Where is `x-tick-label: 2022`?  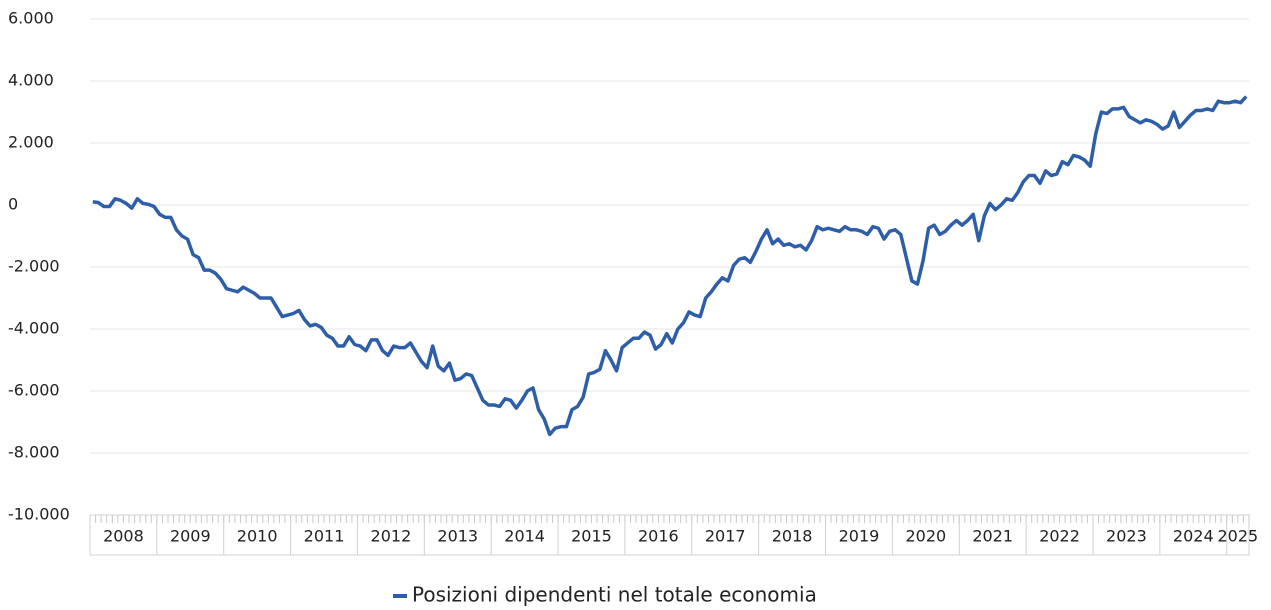 x-tick-label: 2022 is located at coordinates (1059, 536).